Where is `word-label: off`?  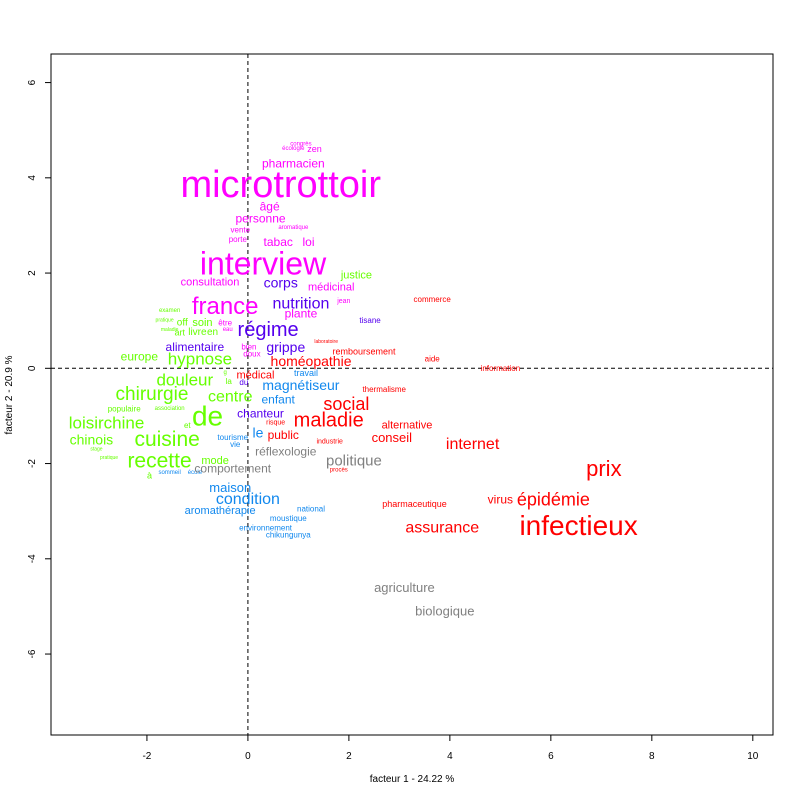
word-label: off is located at coordinates (182, 323).